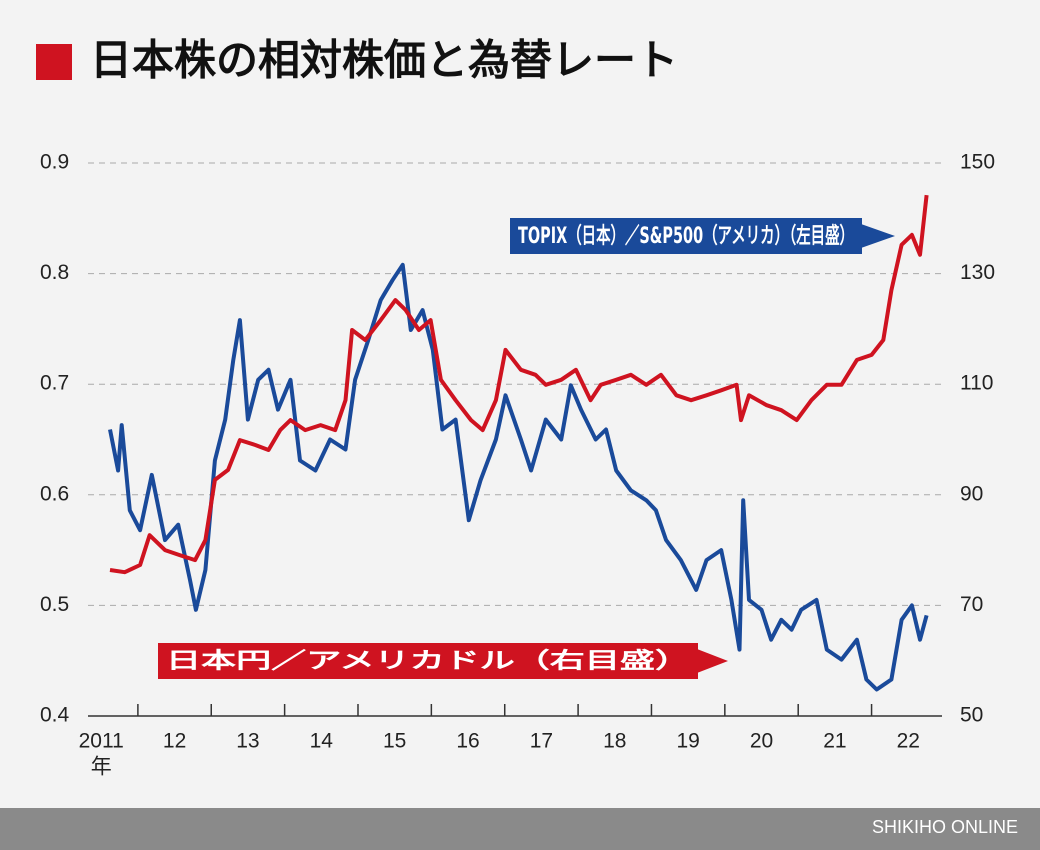  What do you see at coordinates (54, 604) in the screenshot?
I see `y-tick-label: 0.5` at bounding box center [54, 604].